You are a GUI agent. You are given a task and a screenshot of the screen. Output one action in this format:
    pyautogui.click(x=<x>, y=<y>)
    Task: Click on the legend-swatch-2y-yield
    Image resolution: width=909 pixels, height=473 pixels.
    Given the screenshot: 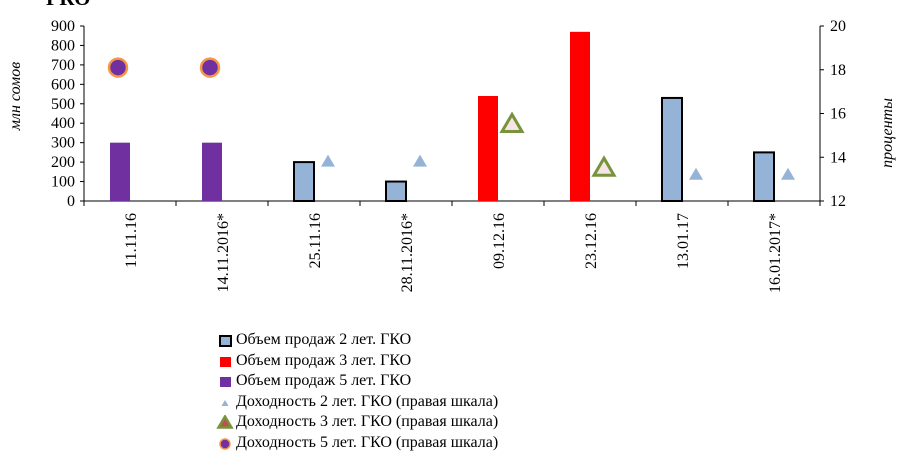 What is the action you would take?
    pyautogui.click(x=225, y=402)
    